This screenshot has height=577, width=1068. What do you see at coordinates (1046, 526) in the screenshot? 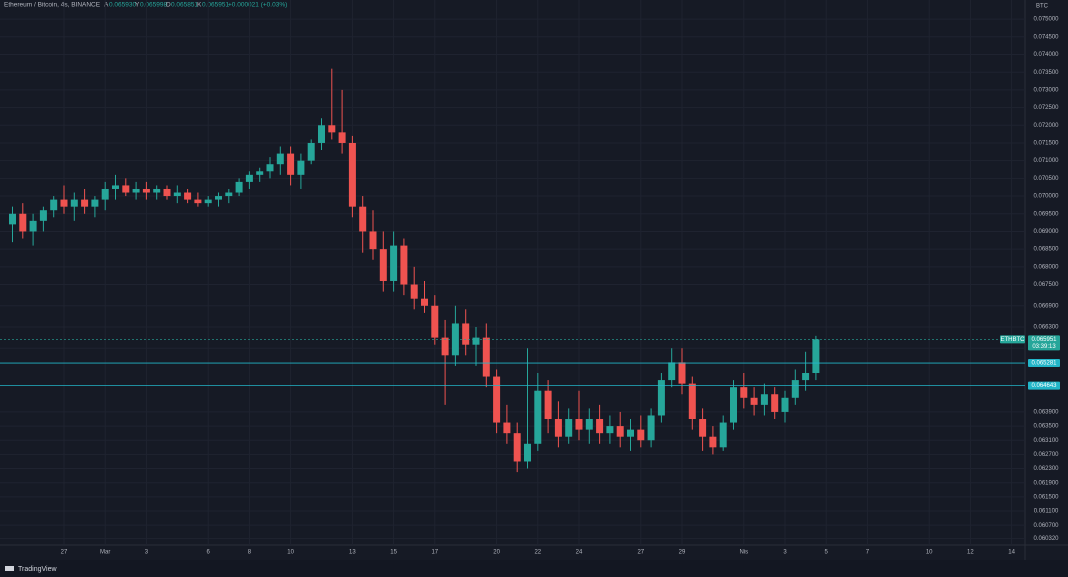
I see `y-tick-label: 0.060700` at bounding box center [1046, 526].